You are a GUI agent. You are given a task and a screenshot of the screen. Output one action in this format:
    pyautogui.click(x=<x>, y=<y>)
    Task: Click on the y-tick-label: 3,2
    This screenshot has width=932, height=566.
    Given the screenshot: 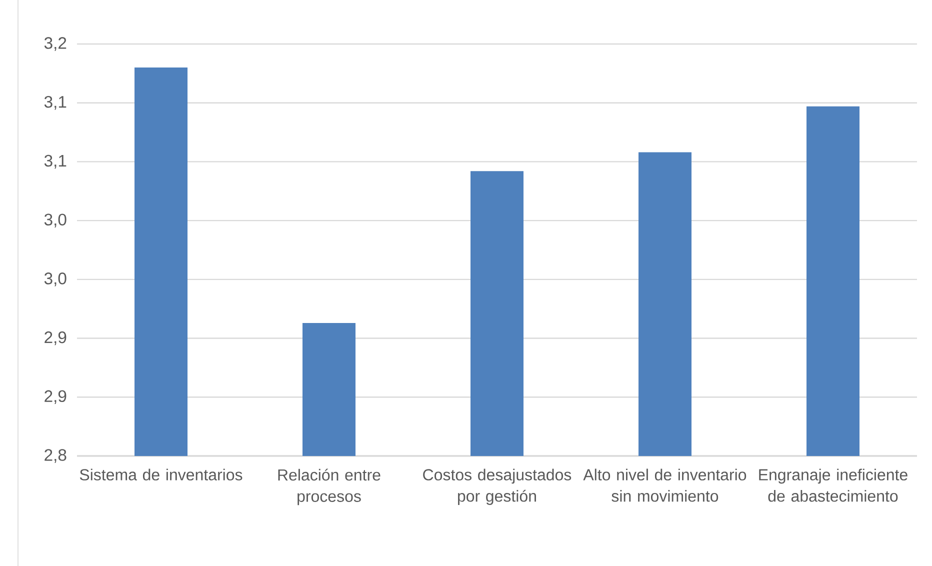 What is the action you would take?
    pyautogui.click(x=55, y=44)
    